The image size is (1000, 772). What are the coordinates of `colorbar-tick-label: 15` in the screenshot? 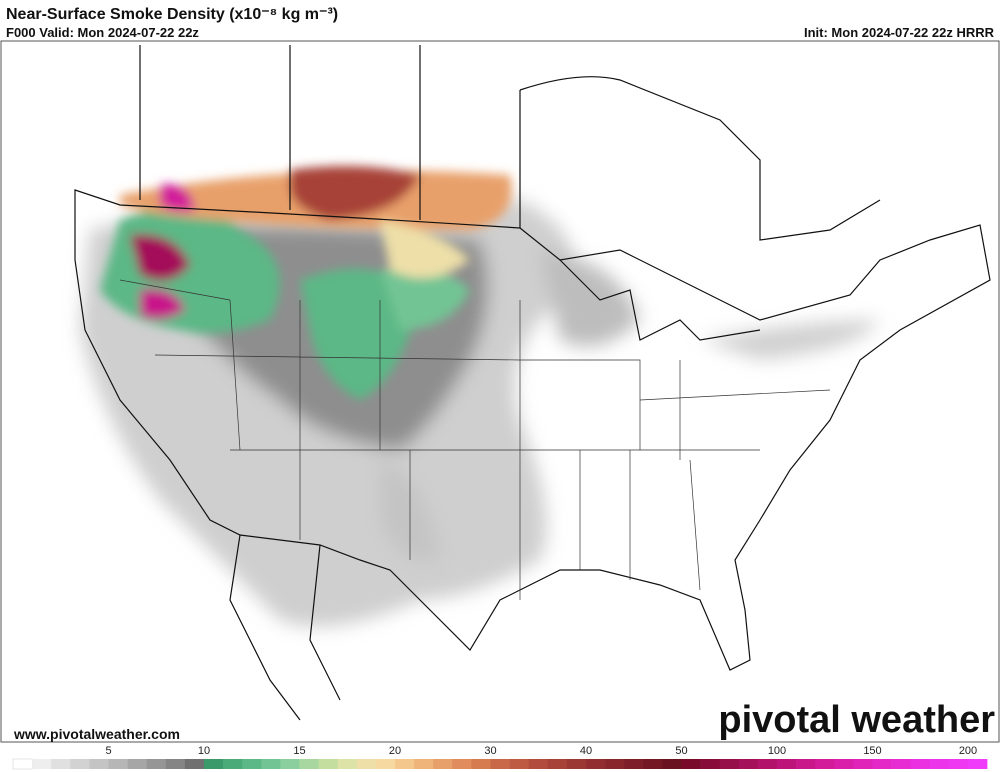 It's located at (299, 751).